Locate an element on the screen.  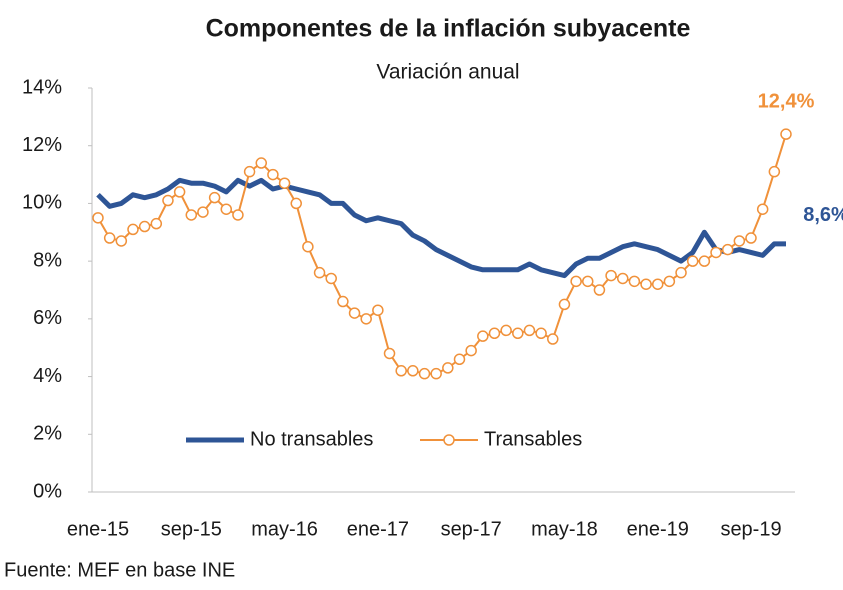
y-tick-label: 14% is located at coordinates (42, 87).